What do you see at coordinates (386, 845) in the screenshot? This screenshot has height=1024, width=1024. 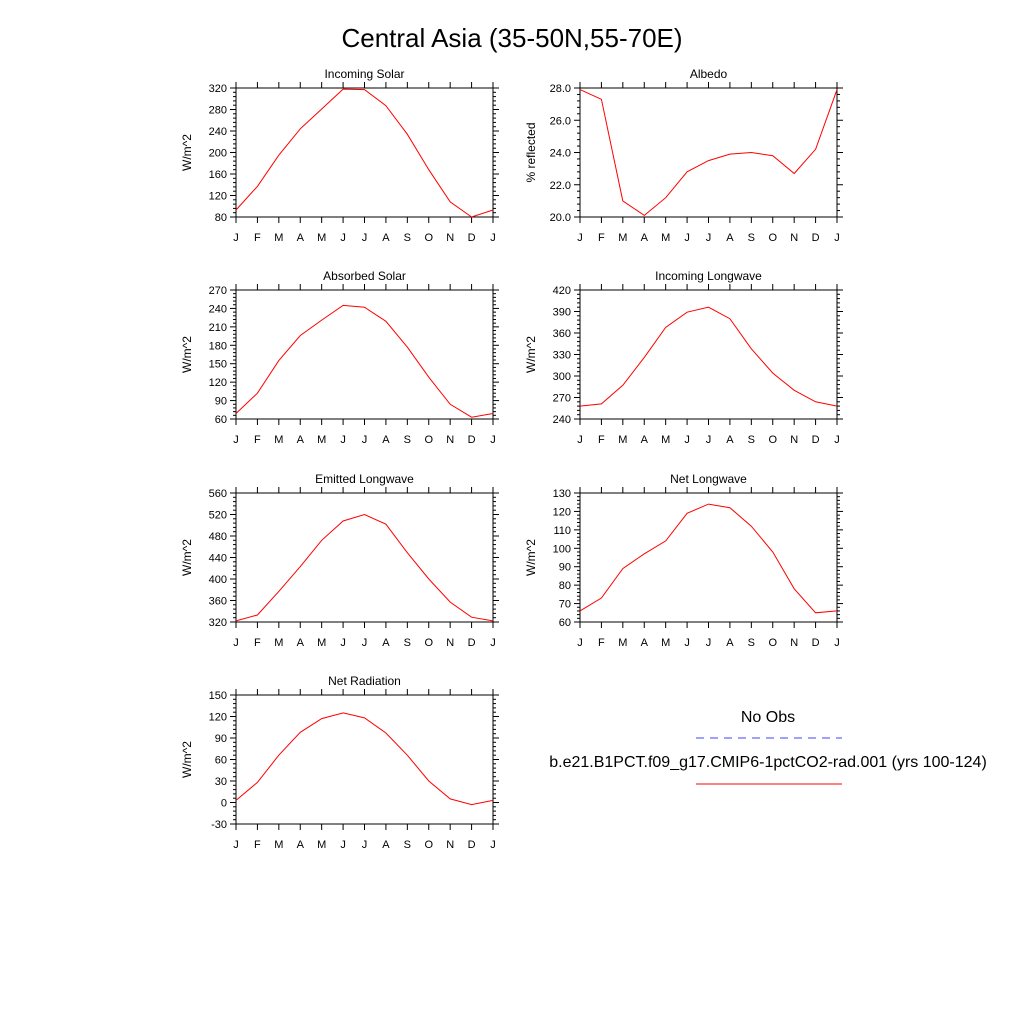 I see `net-radiation-xtick-label: A` at bounding box center [386, 845].